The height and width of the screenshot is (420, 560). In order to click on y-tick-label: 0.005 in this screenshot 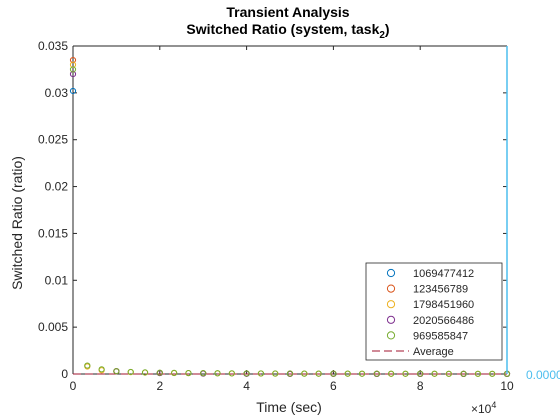, I will do `click(53, 327)`.